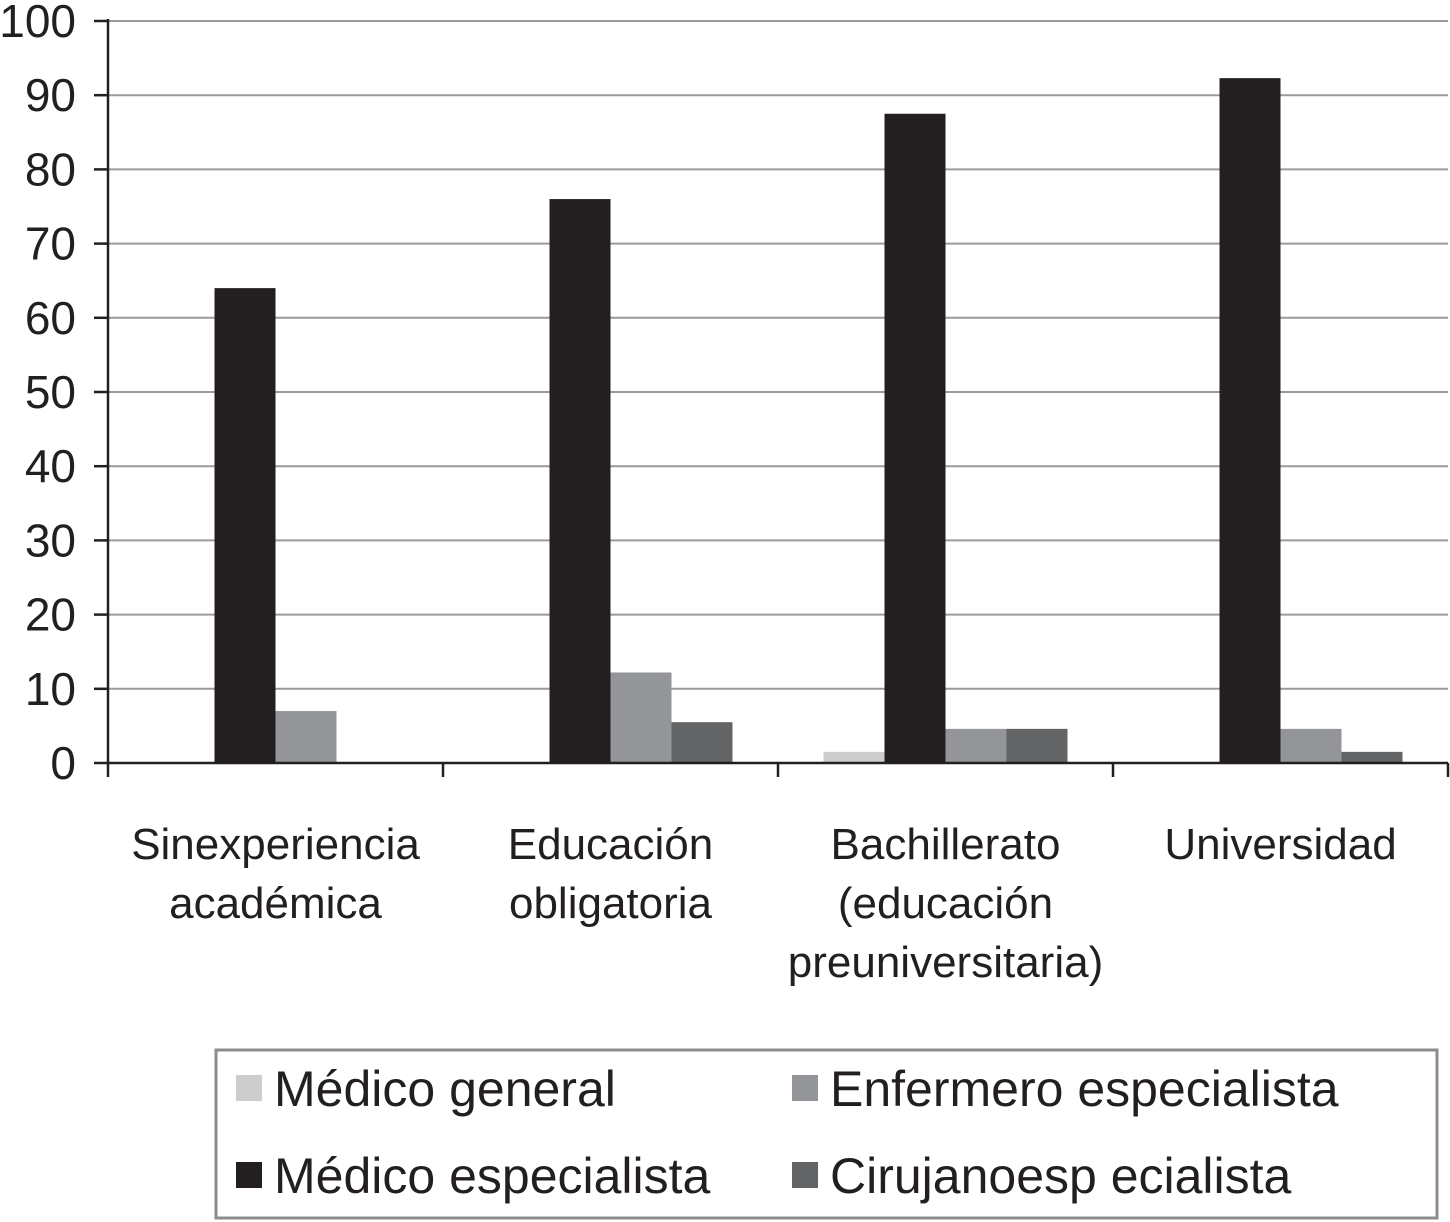  Describe the element at coordinates (1084, 1089) in the screenshot. I see `legend-label-2: Enfermero especialista` at that location.